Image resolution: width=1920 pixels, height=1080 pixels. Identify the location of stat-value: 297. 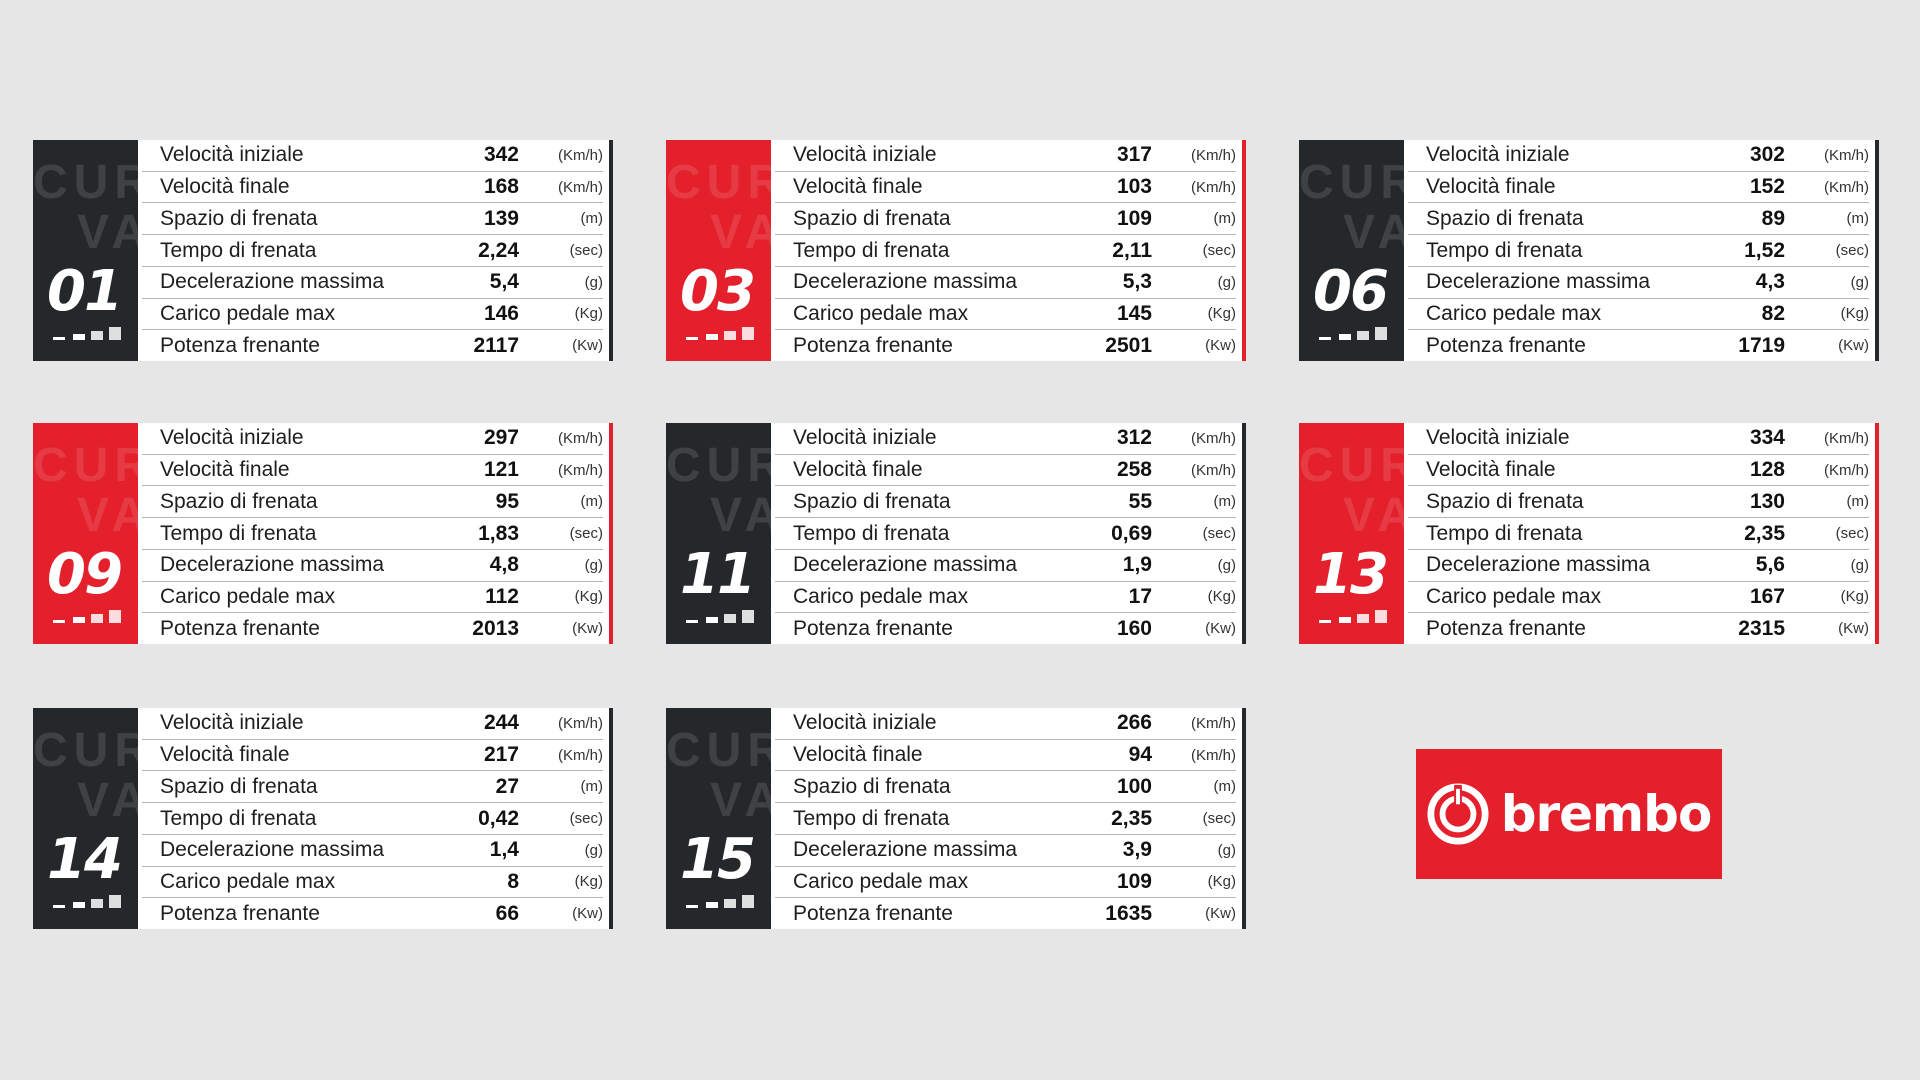
(501, 438).